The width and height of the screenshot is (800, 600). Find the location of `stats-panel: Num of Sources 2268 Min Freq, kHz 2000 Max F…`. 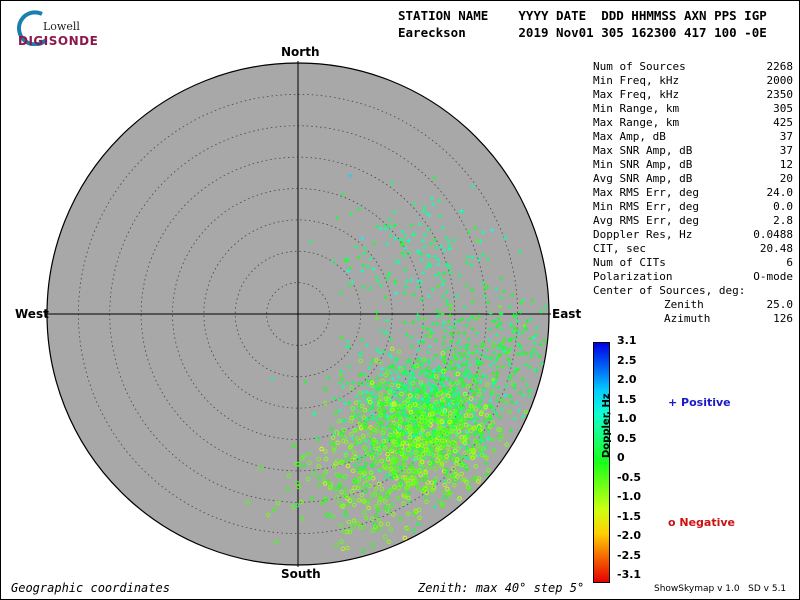

stats-panel: Num of Sources 2268 Min Freq, kHz 2000 Max F… is located at coordinates (693, 193).